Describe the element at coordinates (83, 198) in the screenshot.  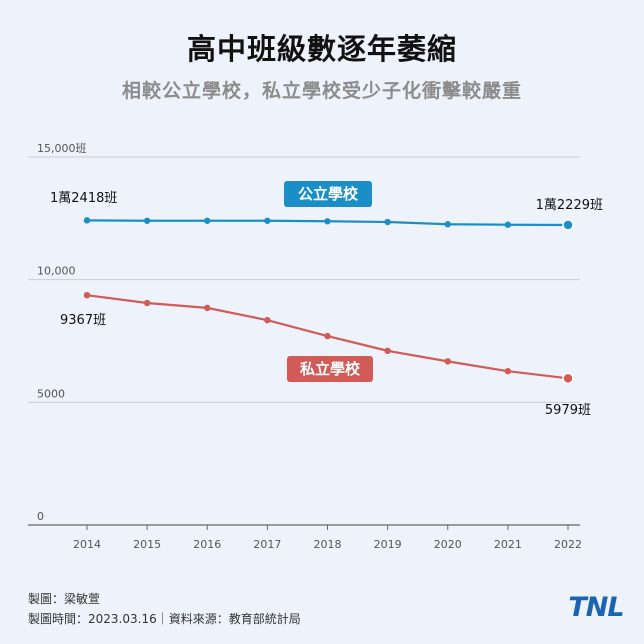
I see `start-value-label: 1萬2418班` at that location.